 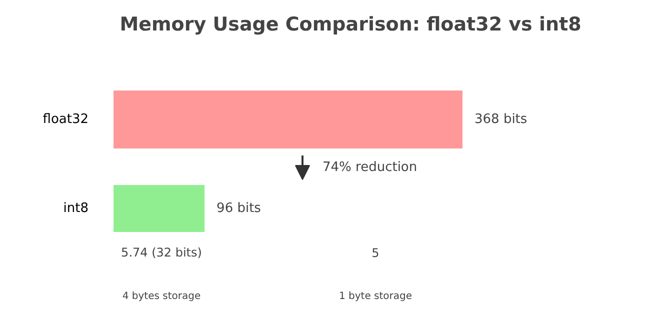 What do you see at coordinates (65, 119) in the screenshot?
I see `y-tick-label: float32` at bounding box center [65, 119].